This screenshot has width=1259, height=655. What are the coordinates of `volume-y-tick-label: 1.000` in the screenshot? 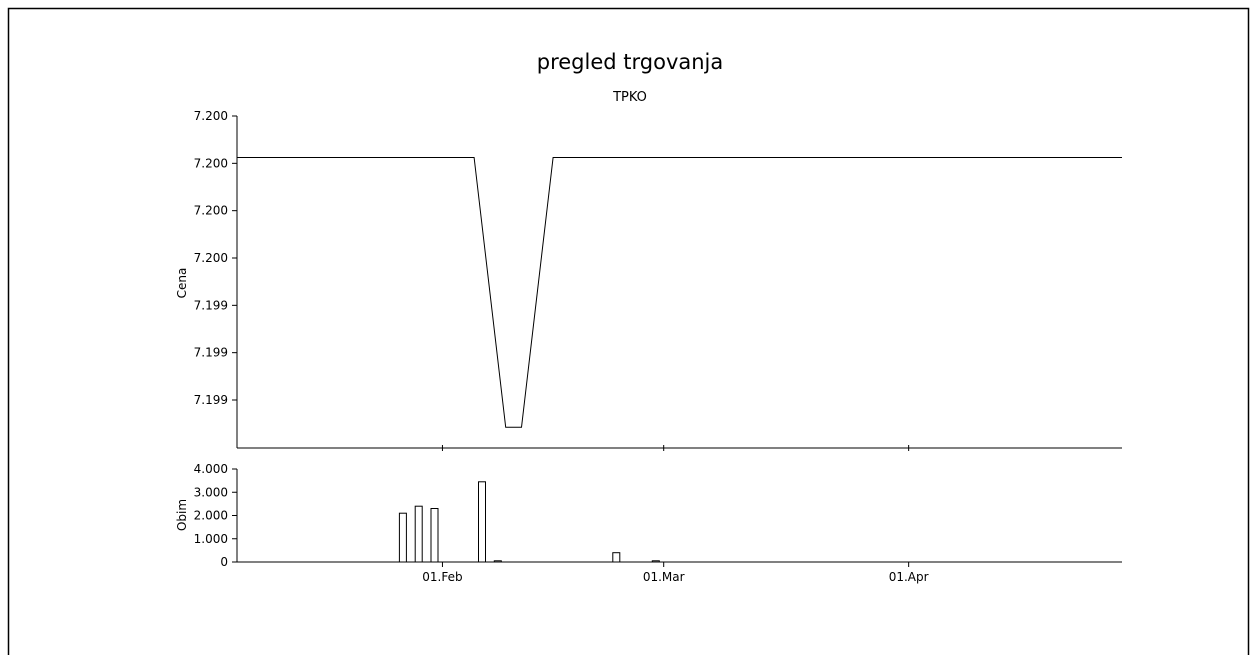 It's located at (211, 539).